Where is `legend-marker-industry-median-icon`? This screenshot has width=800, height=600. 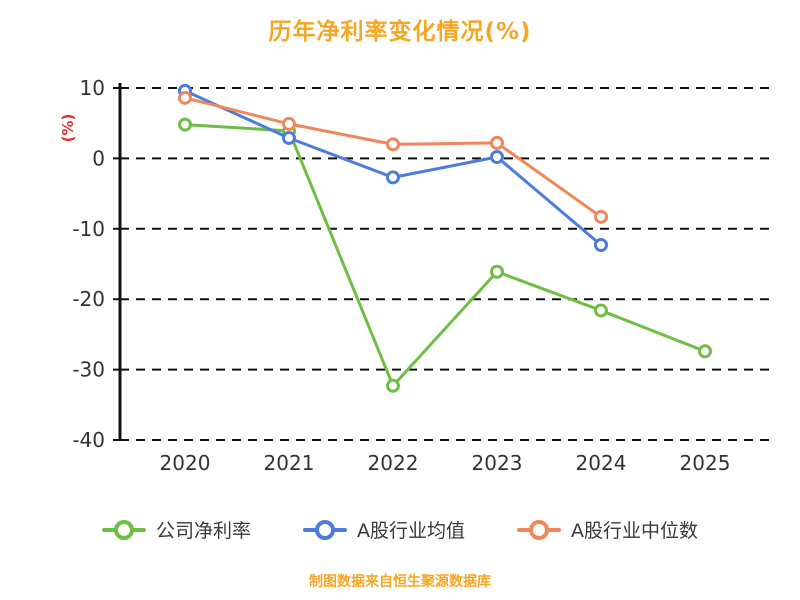
legend-marker-industry-median-icon is located at coordinates (539, 530).